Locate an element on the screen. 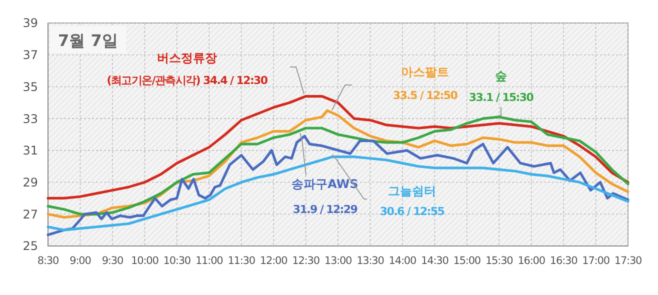  x-tick-label: 8:30 is located at coordinates (48, 261).